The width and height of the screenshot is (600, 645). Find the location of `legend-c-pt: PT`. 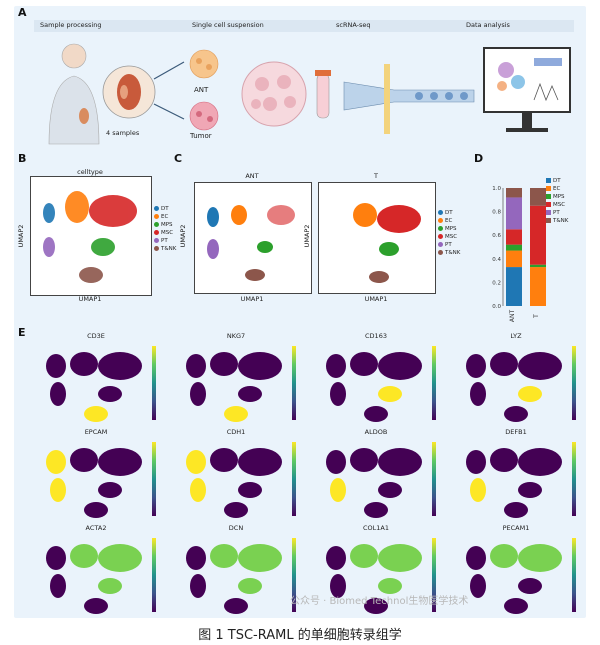

legend-c-pt: PT is located at coordinates (445, 245).